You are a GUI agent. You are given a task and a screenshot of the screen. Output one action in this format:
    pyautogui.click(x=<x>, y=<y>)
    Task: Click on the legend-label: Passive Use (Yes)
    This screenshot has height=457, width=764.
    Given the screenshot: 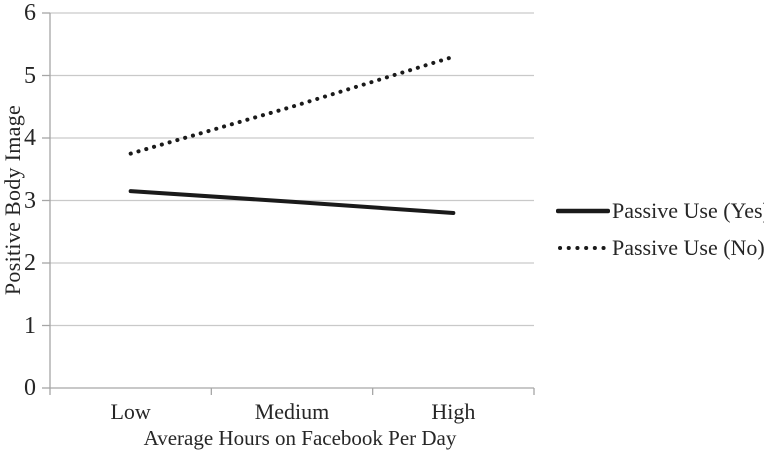 What is the action you would take?
    pyautogui.click(x=688, y=210)
    